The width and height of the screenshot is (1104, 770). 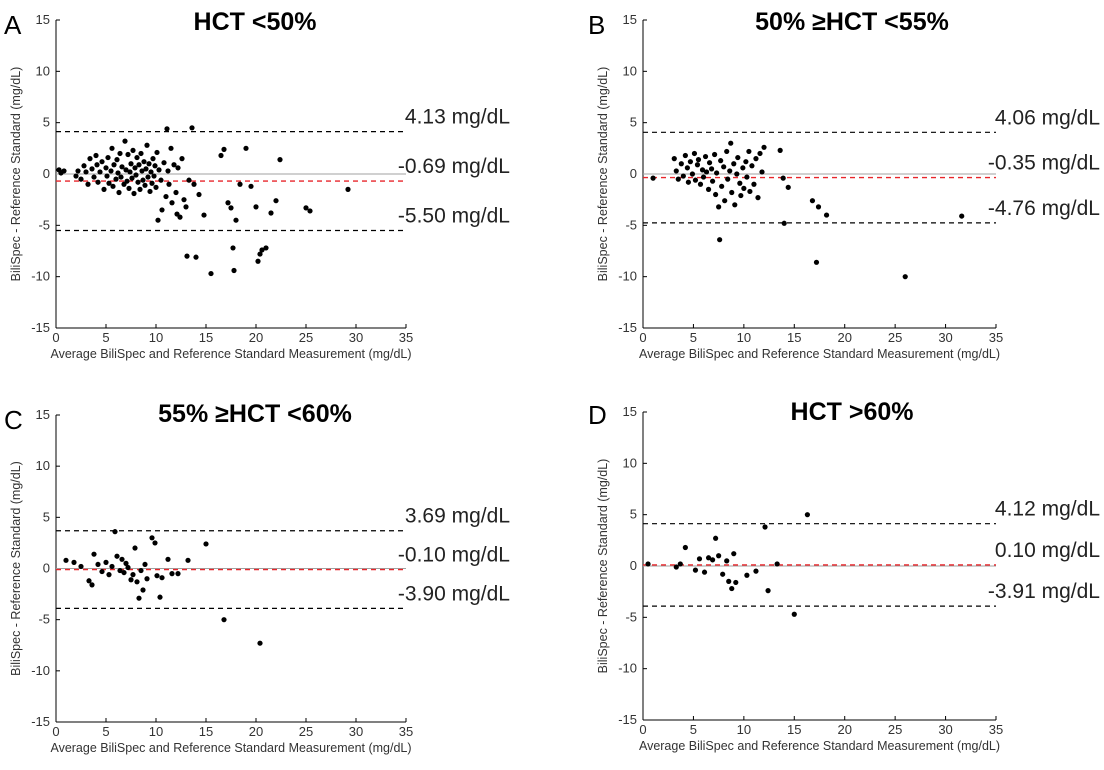 I want to click on y-tick-label: 5, so click(x=633, y=122).